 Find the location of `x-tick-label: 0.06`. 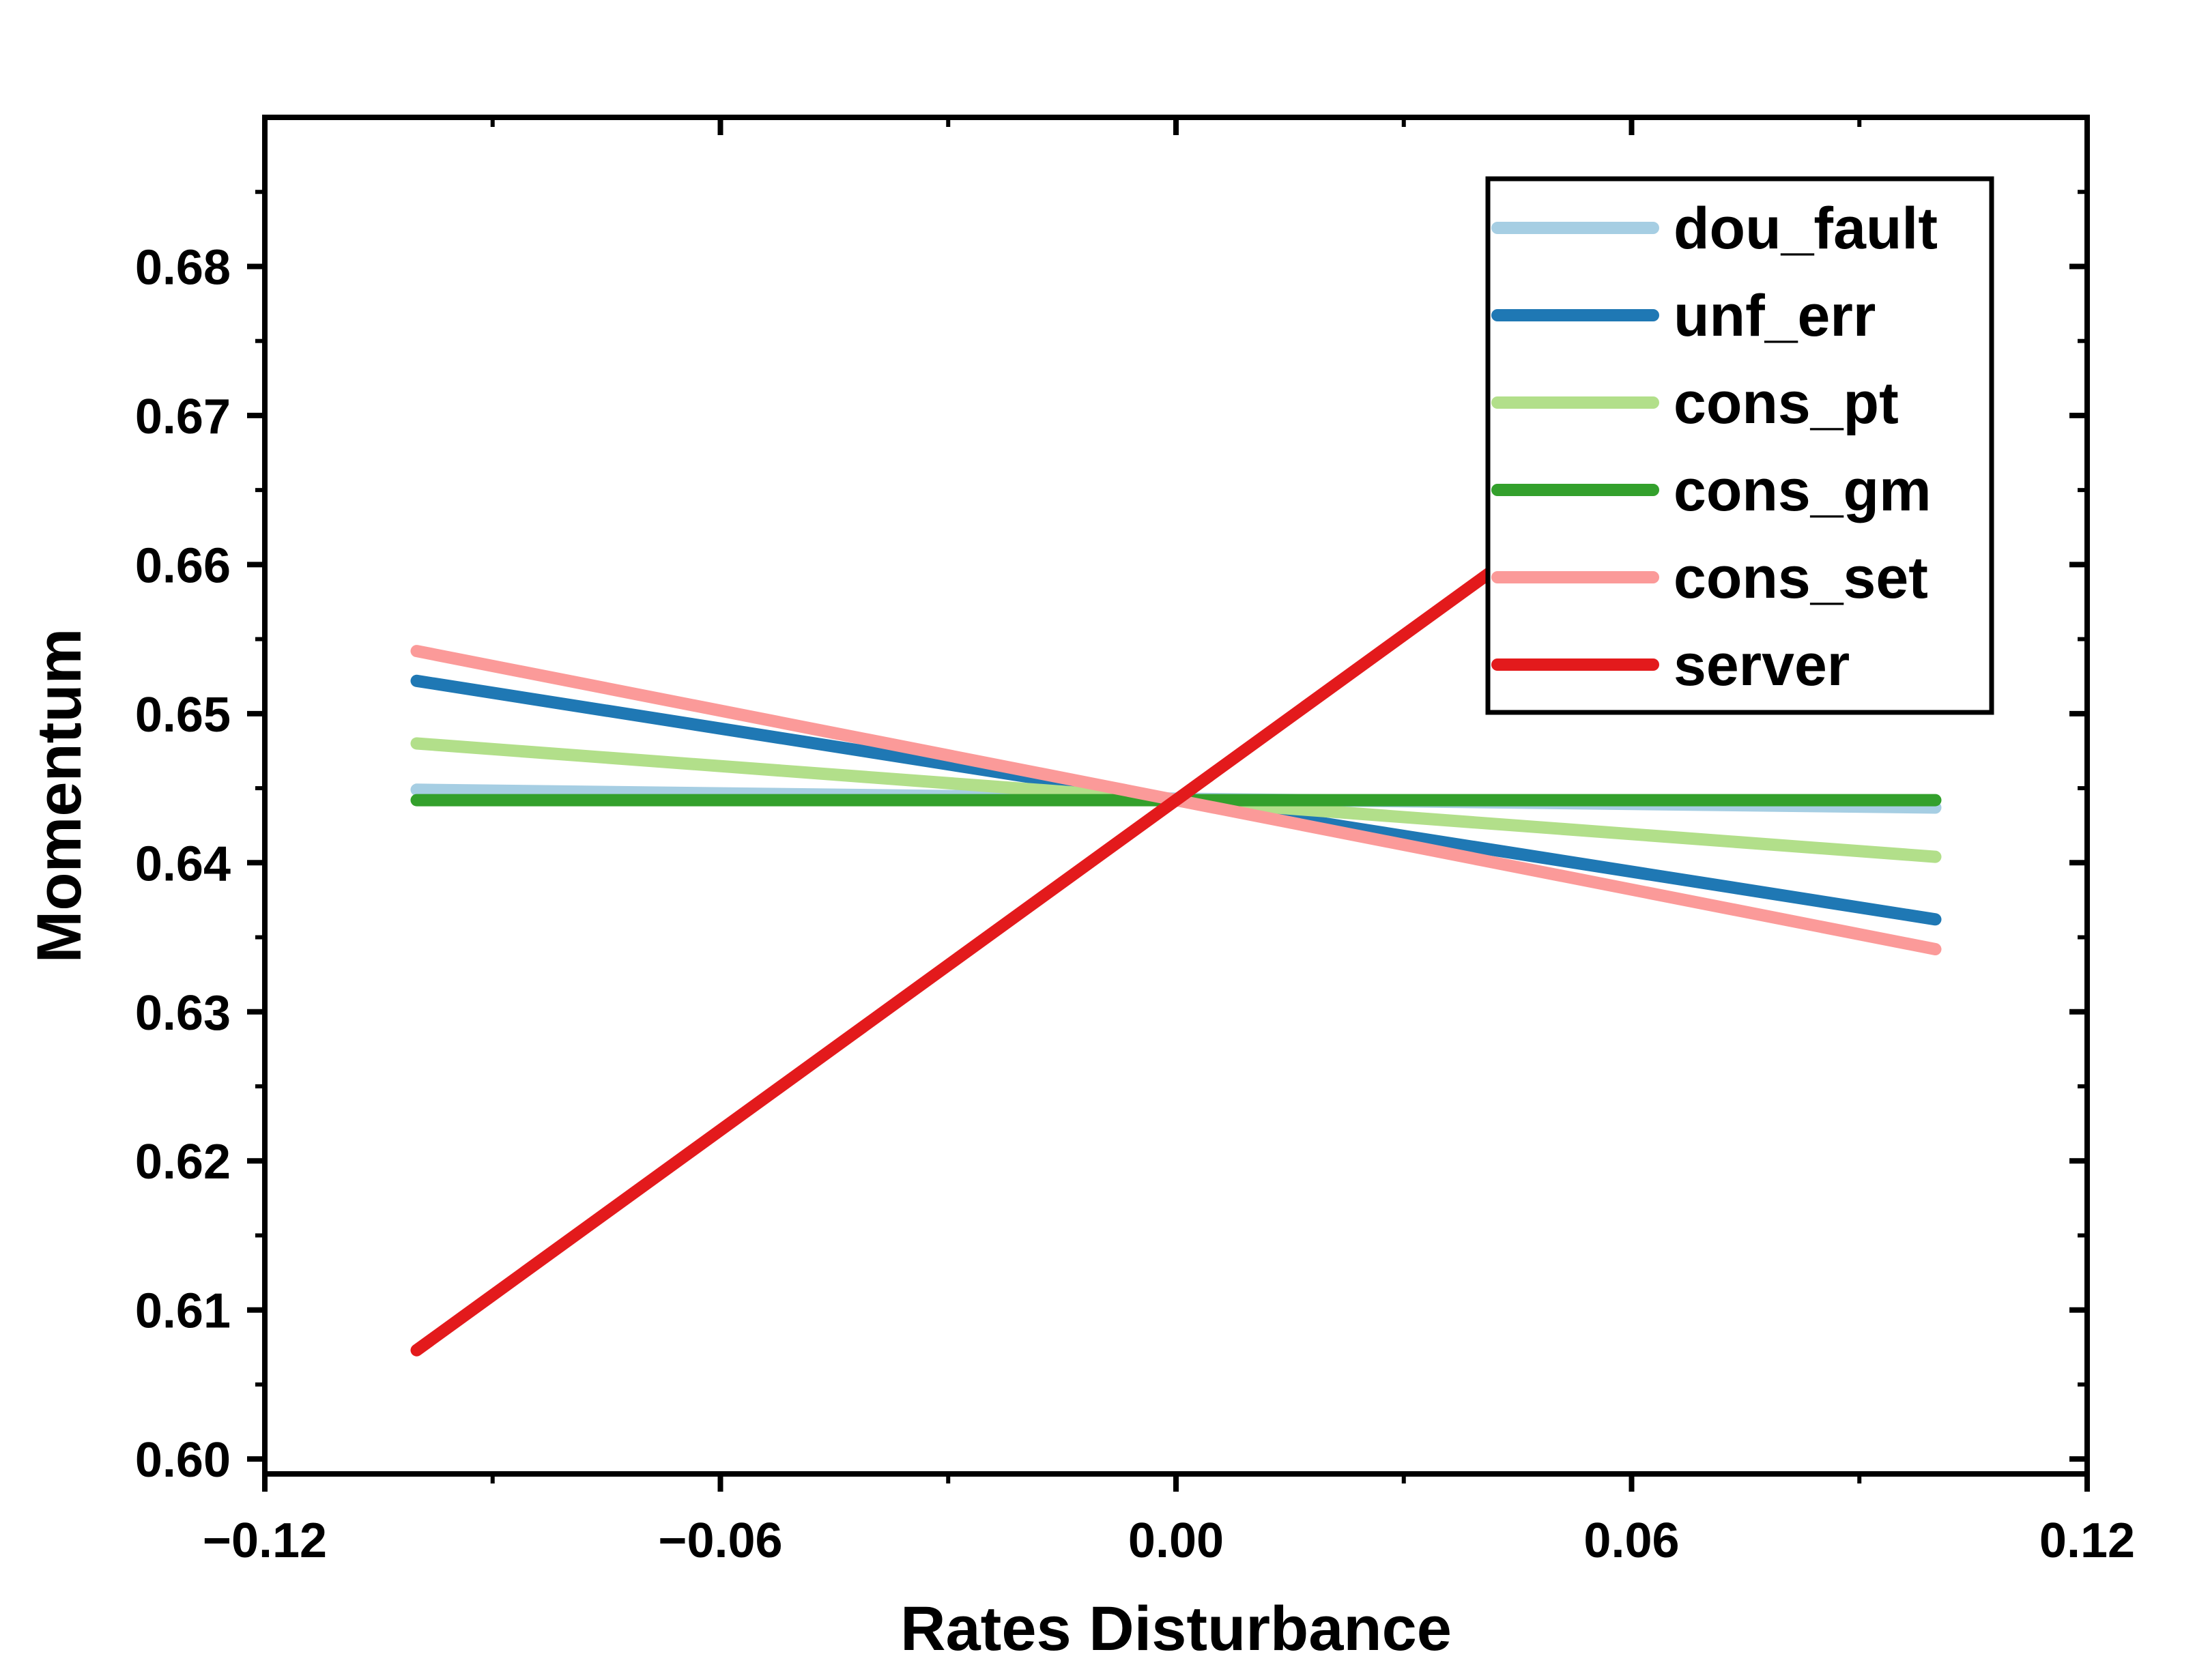

x-tick-label: 0.06 is located at coordinates (1631, 1541).